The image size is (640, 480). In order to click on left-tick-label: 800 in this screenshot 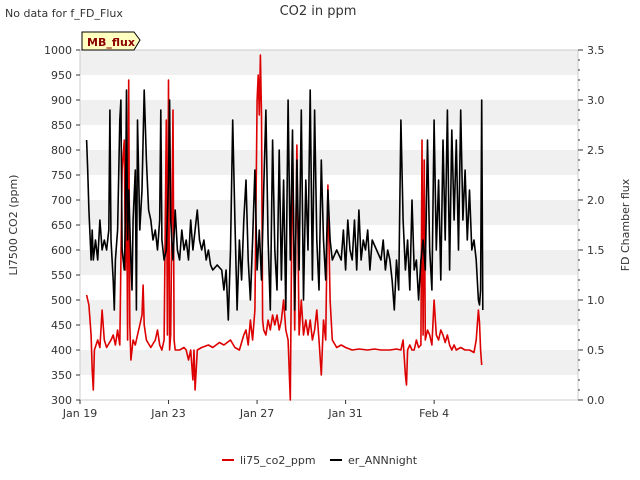, I will do `click(61, 150)`.